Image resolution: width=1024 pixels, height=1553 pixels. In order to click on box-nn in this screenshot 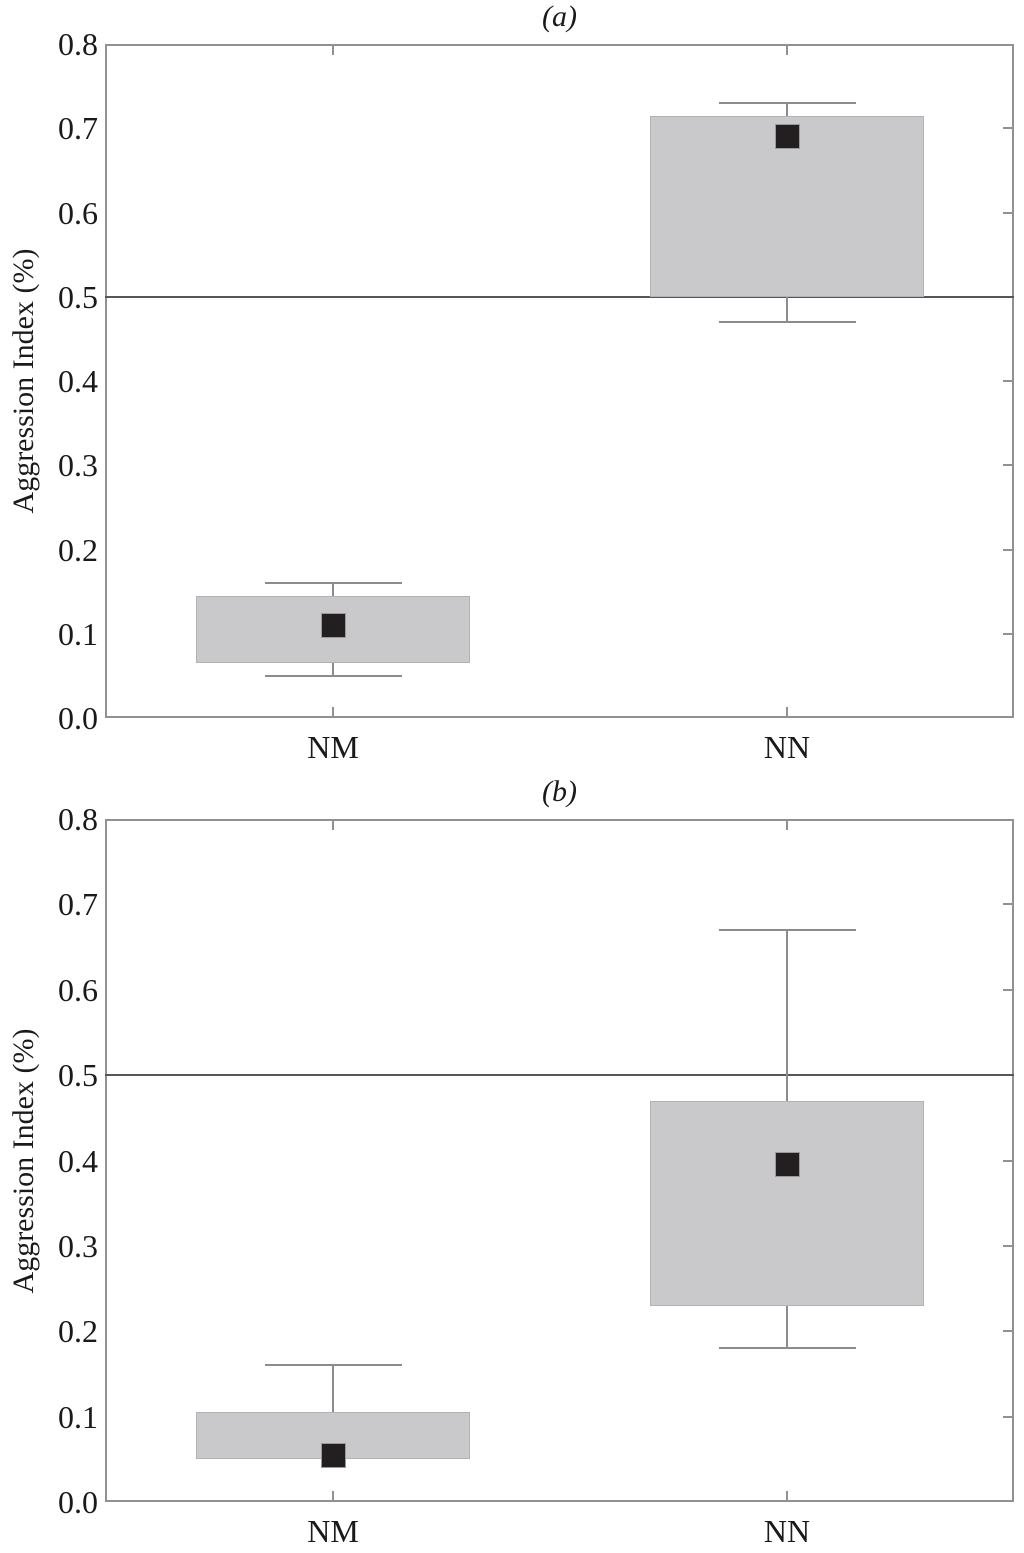, I will do `click(787, 1203)`.